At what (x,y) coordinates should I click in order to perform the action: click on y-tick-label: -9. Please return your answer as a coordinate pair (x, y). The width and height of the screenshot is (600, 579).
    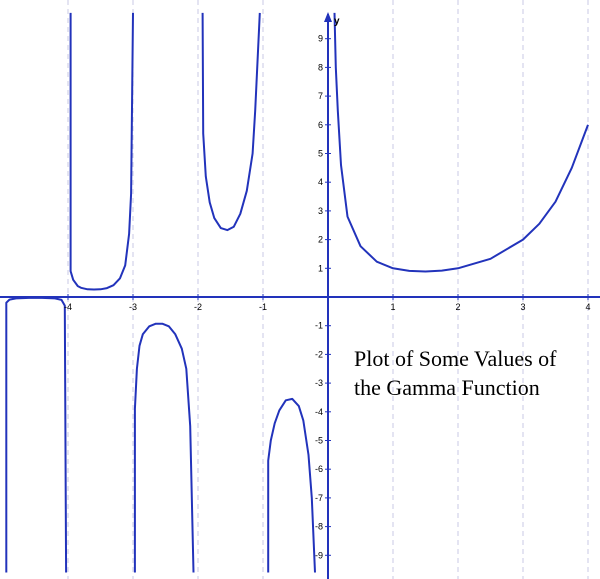
    Looking at the image, I should click on (319, 555).